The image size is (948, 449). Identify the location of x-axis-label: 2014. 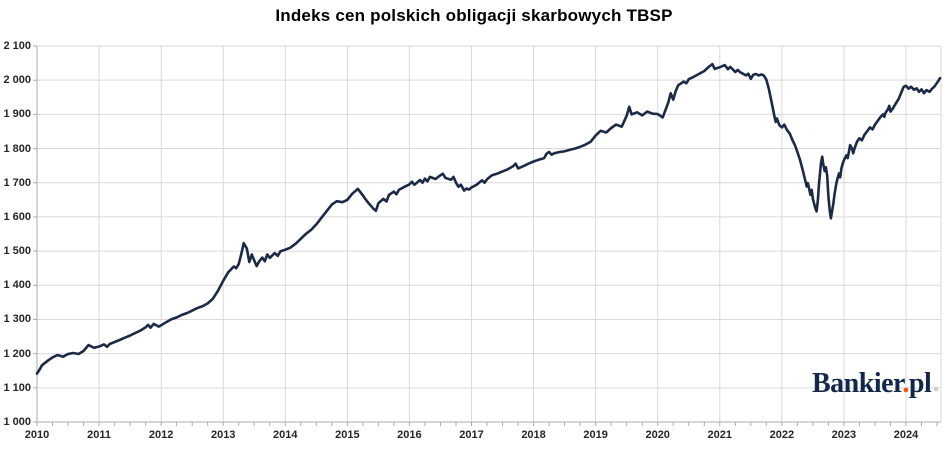
(285, 435).